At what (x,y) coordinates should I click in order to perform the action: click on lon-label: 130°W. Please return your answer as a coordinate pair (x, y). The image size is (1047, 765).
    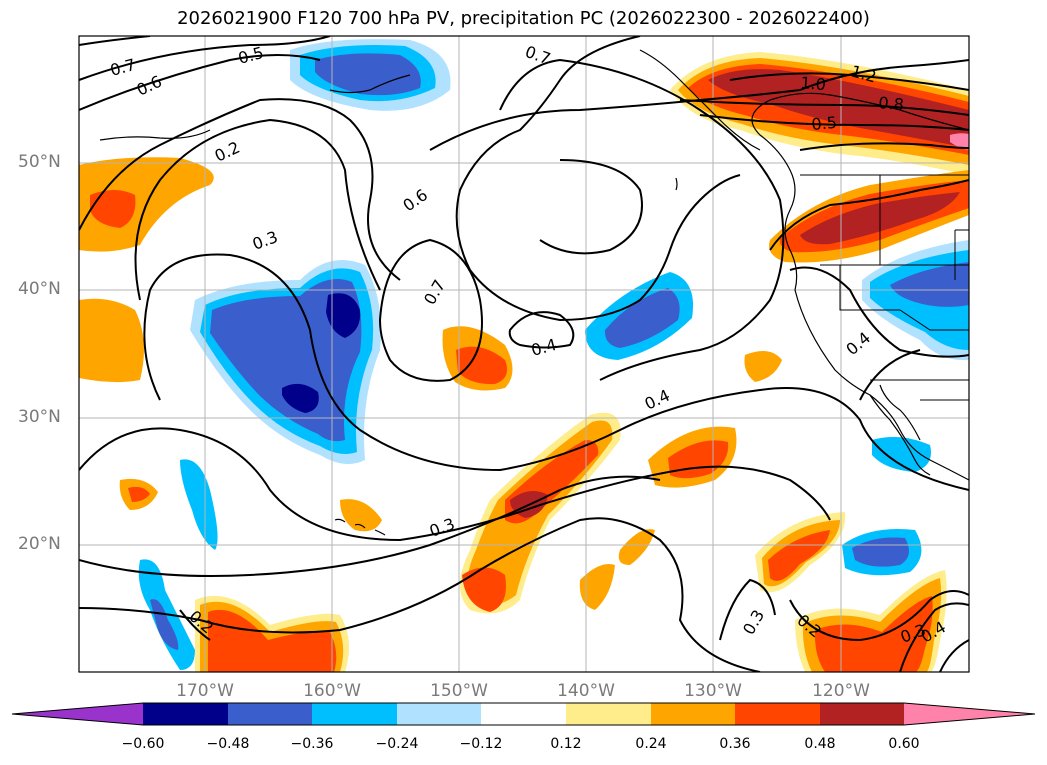
    Looking at the image, I should click on (713, 691).